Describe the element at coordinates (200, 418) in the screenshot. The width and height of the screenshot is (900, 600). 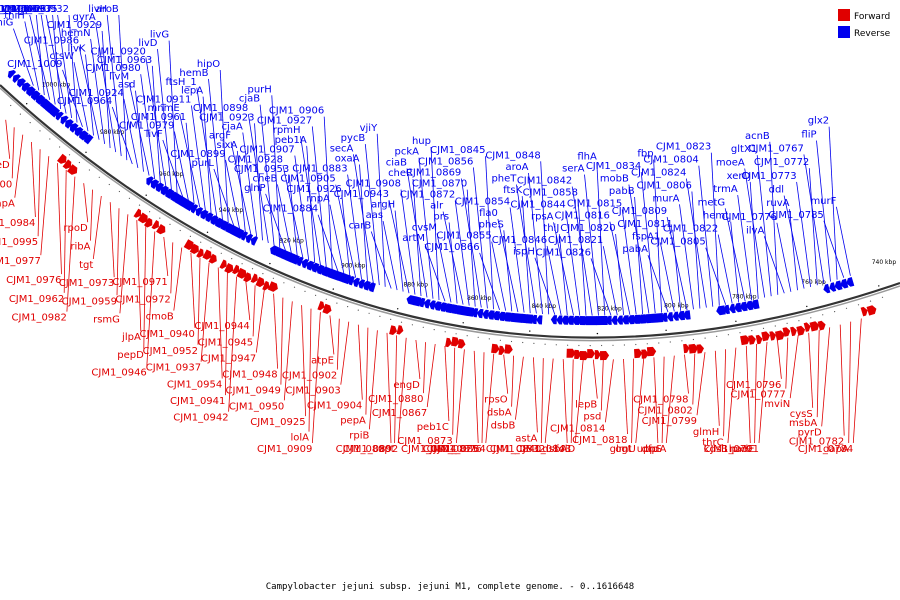
I see `forward-gene-label: CJM1_0942` at that location.